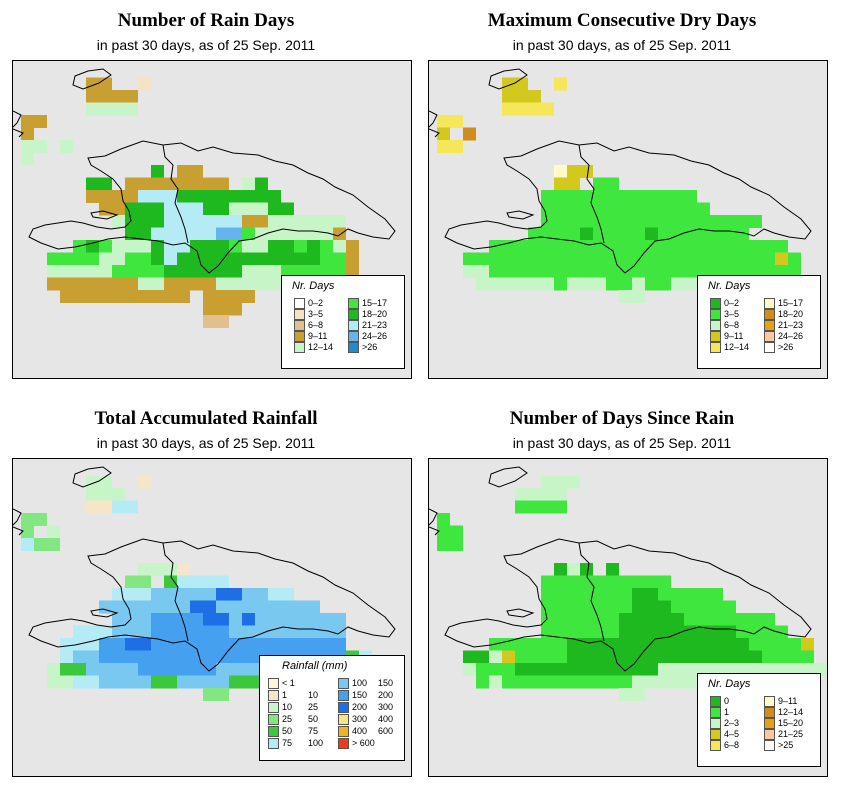 The image size is (853, 793). What do you see at coordinates (313, 286) in the screenshot?
I see `legend-title: Nr. Days` at bounding box center [313, 286].